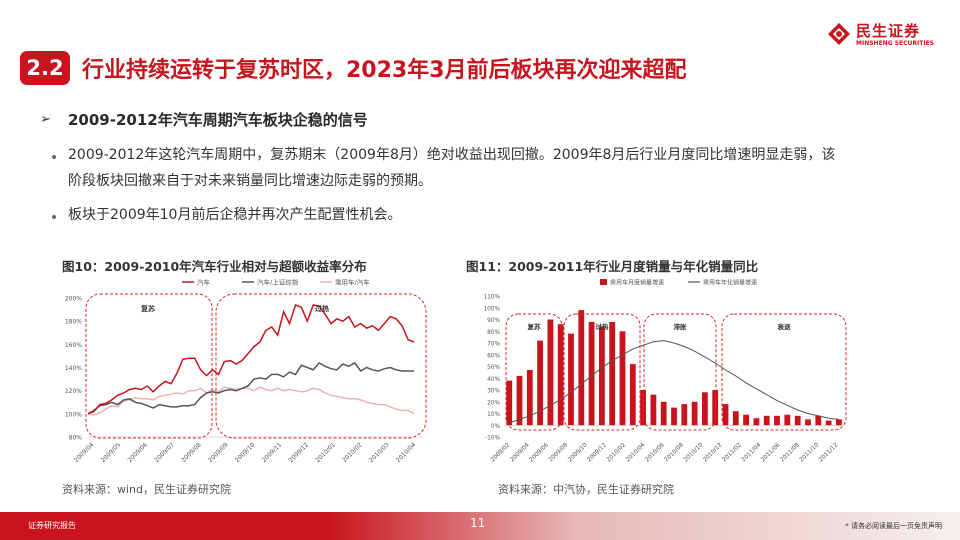 This screenshot has width=960, height=540. I want to click on x-tick-label: 2009/07, so click(164, 452).